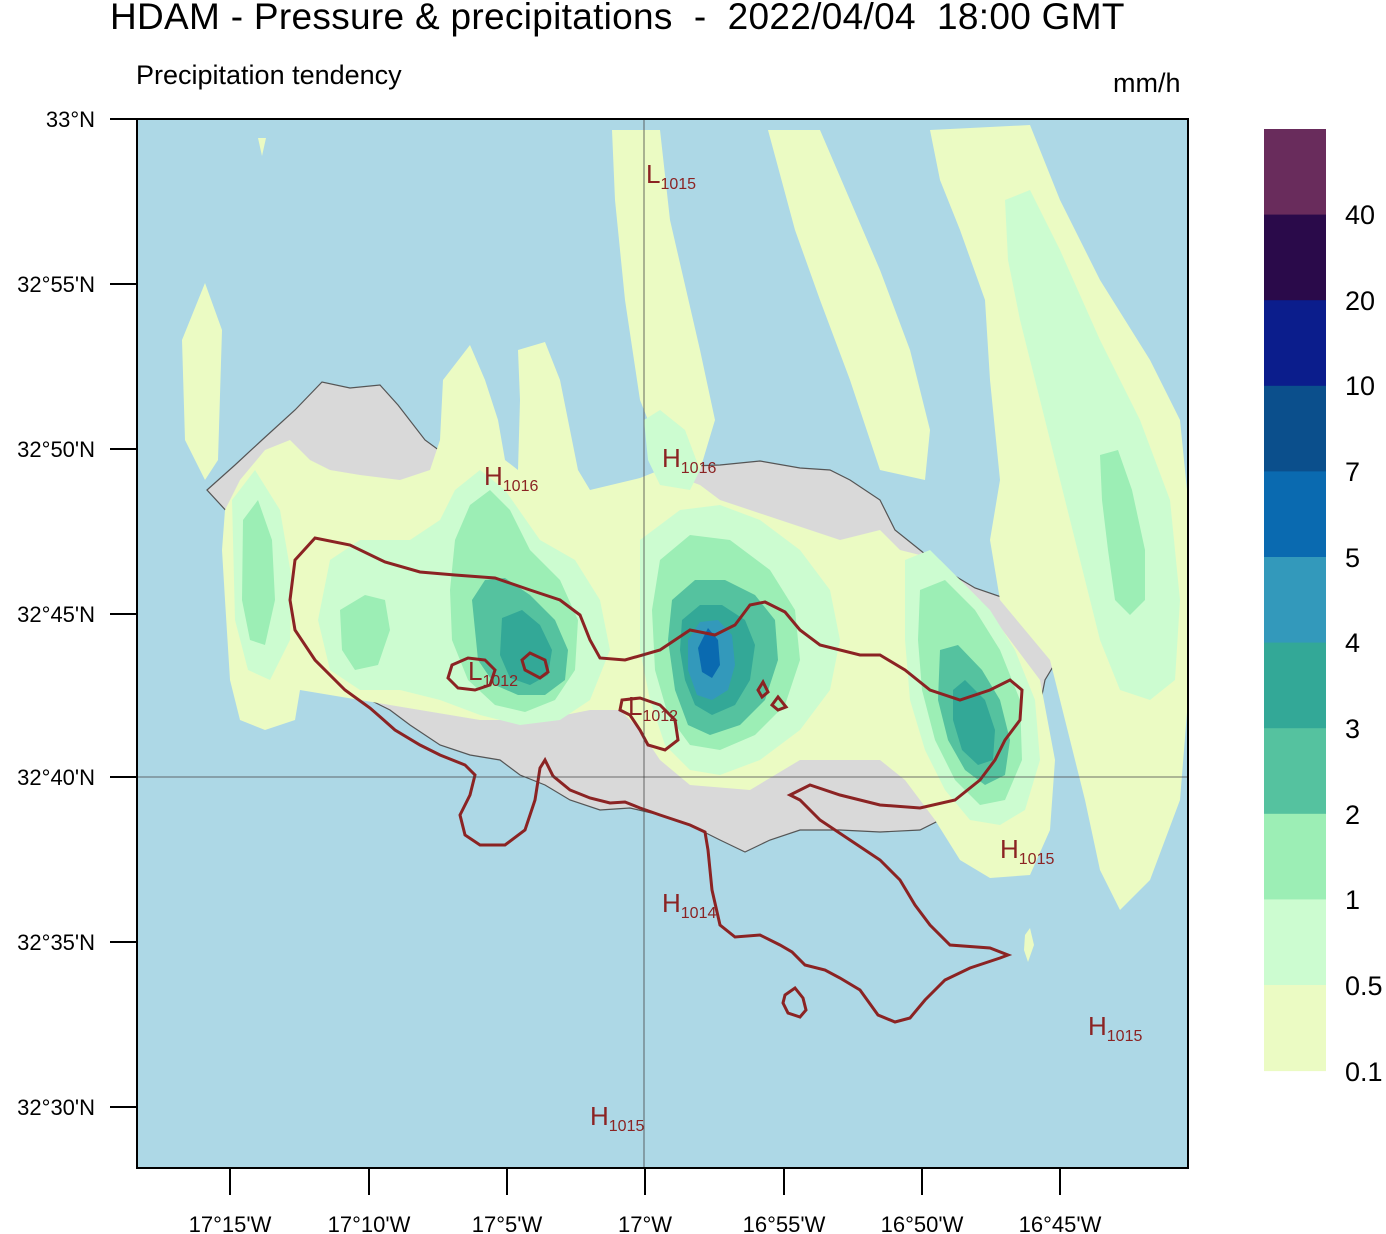  I want to click on legend-label: 20, so click(1360, 301).